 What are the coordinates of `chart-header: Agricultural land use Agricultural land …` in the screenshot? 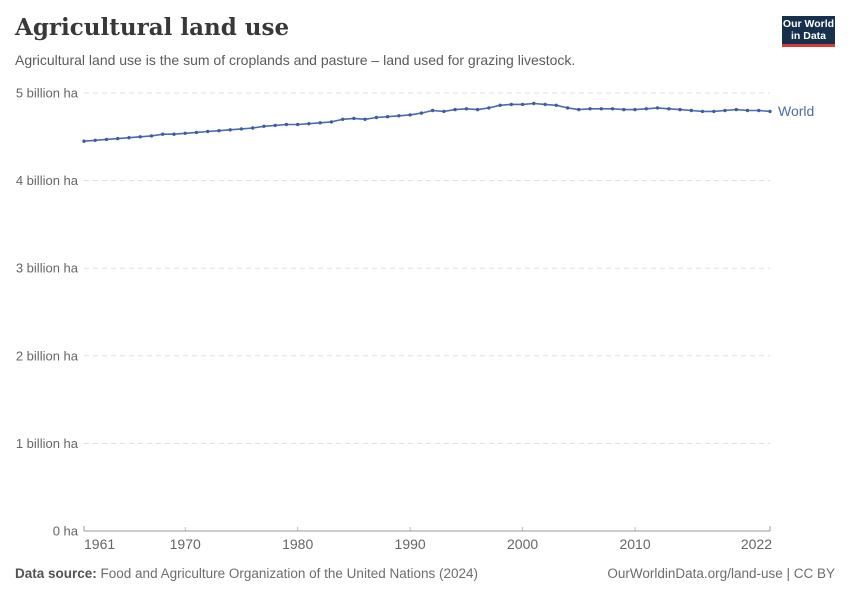 It's located at (392, 41).